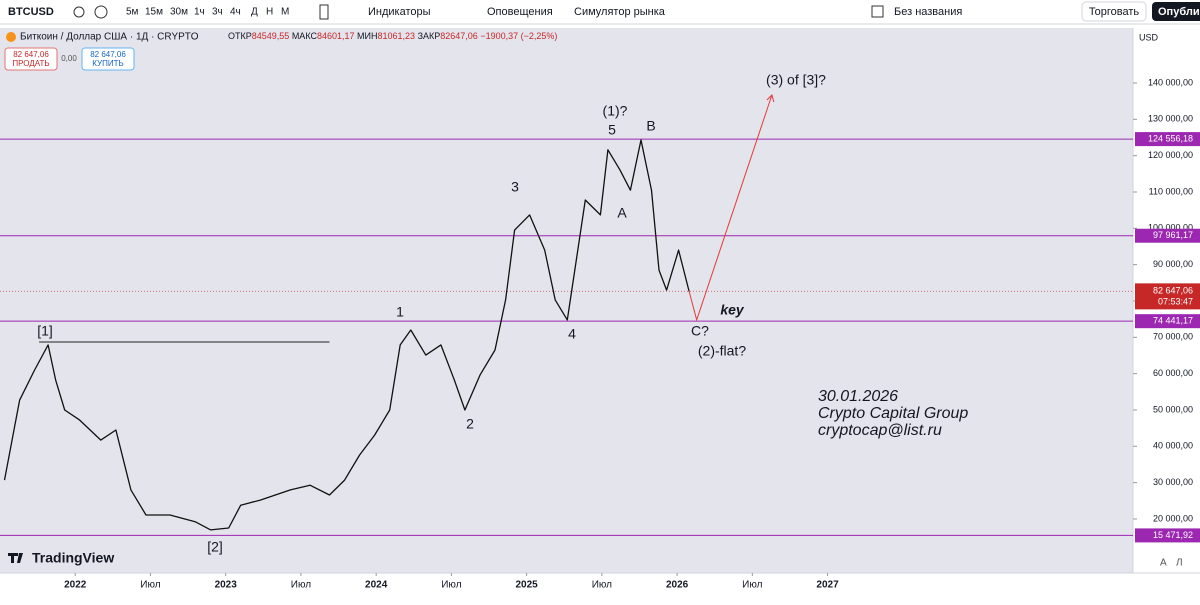 The height and width of the screenshot is (605, 1200). Describe the element at coordinates (722, 351) in the screenshot. I see `wave-label: (2)-flat?` at that location.